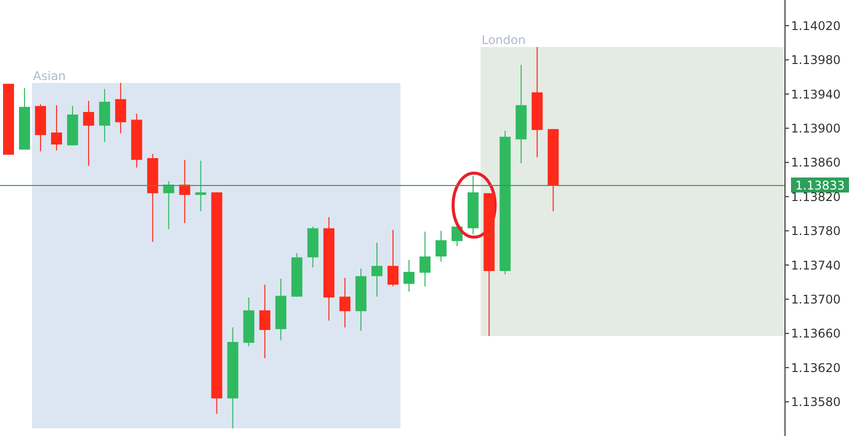 The image size is (856, 436). What do you see at coordinates (816, 333) in the screenshot?
I see `y-tick-label: 1.13660` at bounding box center [816, 333].